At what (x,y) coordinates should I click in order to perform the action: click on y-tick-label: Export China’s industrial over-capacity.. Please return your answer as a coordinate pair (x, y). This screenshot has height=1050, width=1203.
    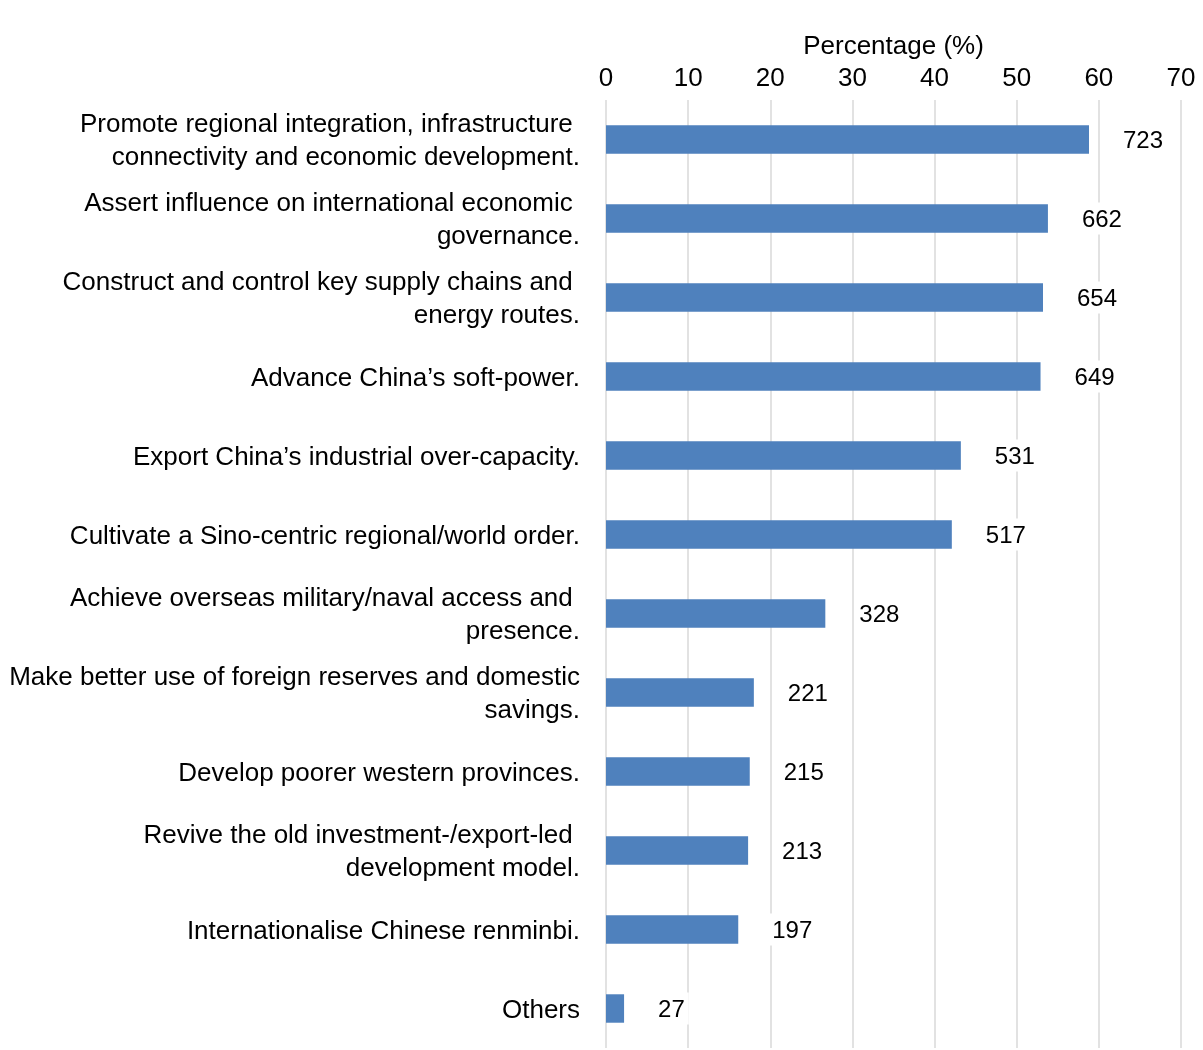
    Looking at the image, I should click on (356, 455).